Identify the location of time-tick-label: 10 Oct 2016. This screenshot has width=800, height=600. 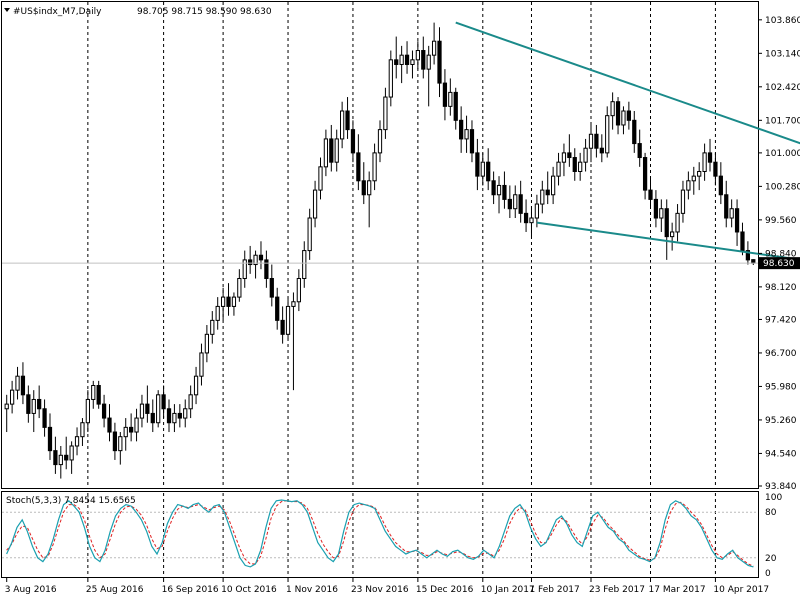
(249, 590).